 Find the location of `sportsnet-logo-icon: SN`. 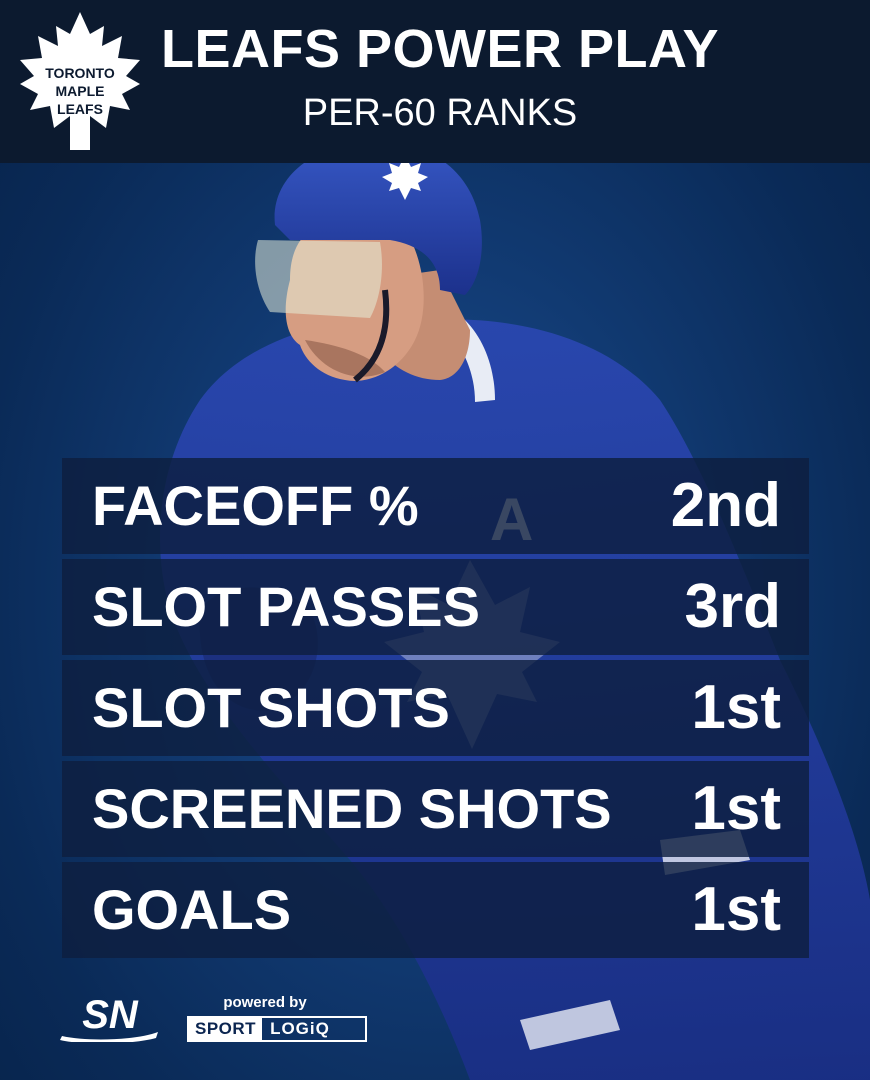

sportsnet-logo-icon: SN is located at coordinates (109, 1017).